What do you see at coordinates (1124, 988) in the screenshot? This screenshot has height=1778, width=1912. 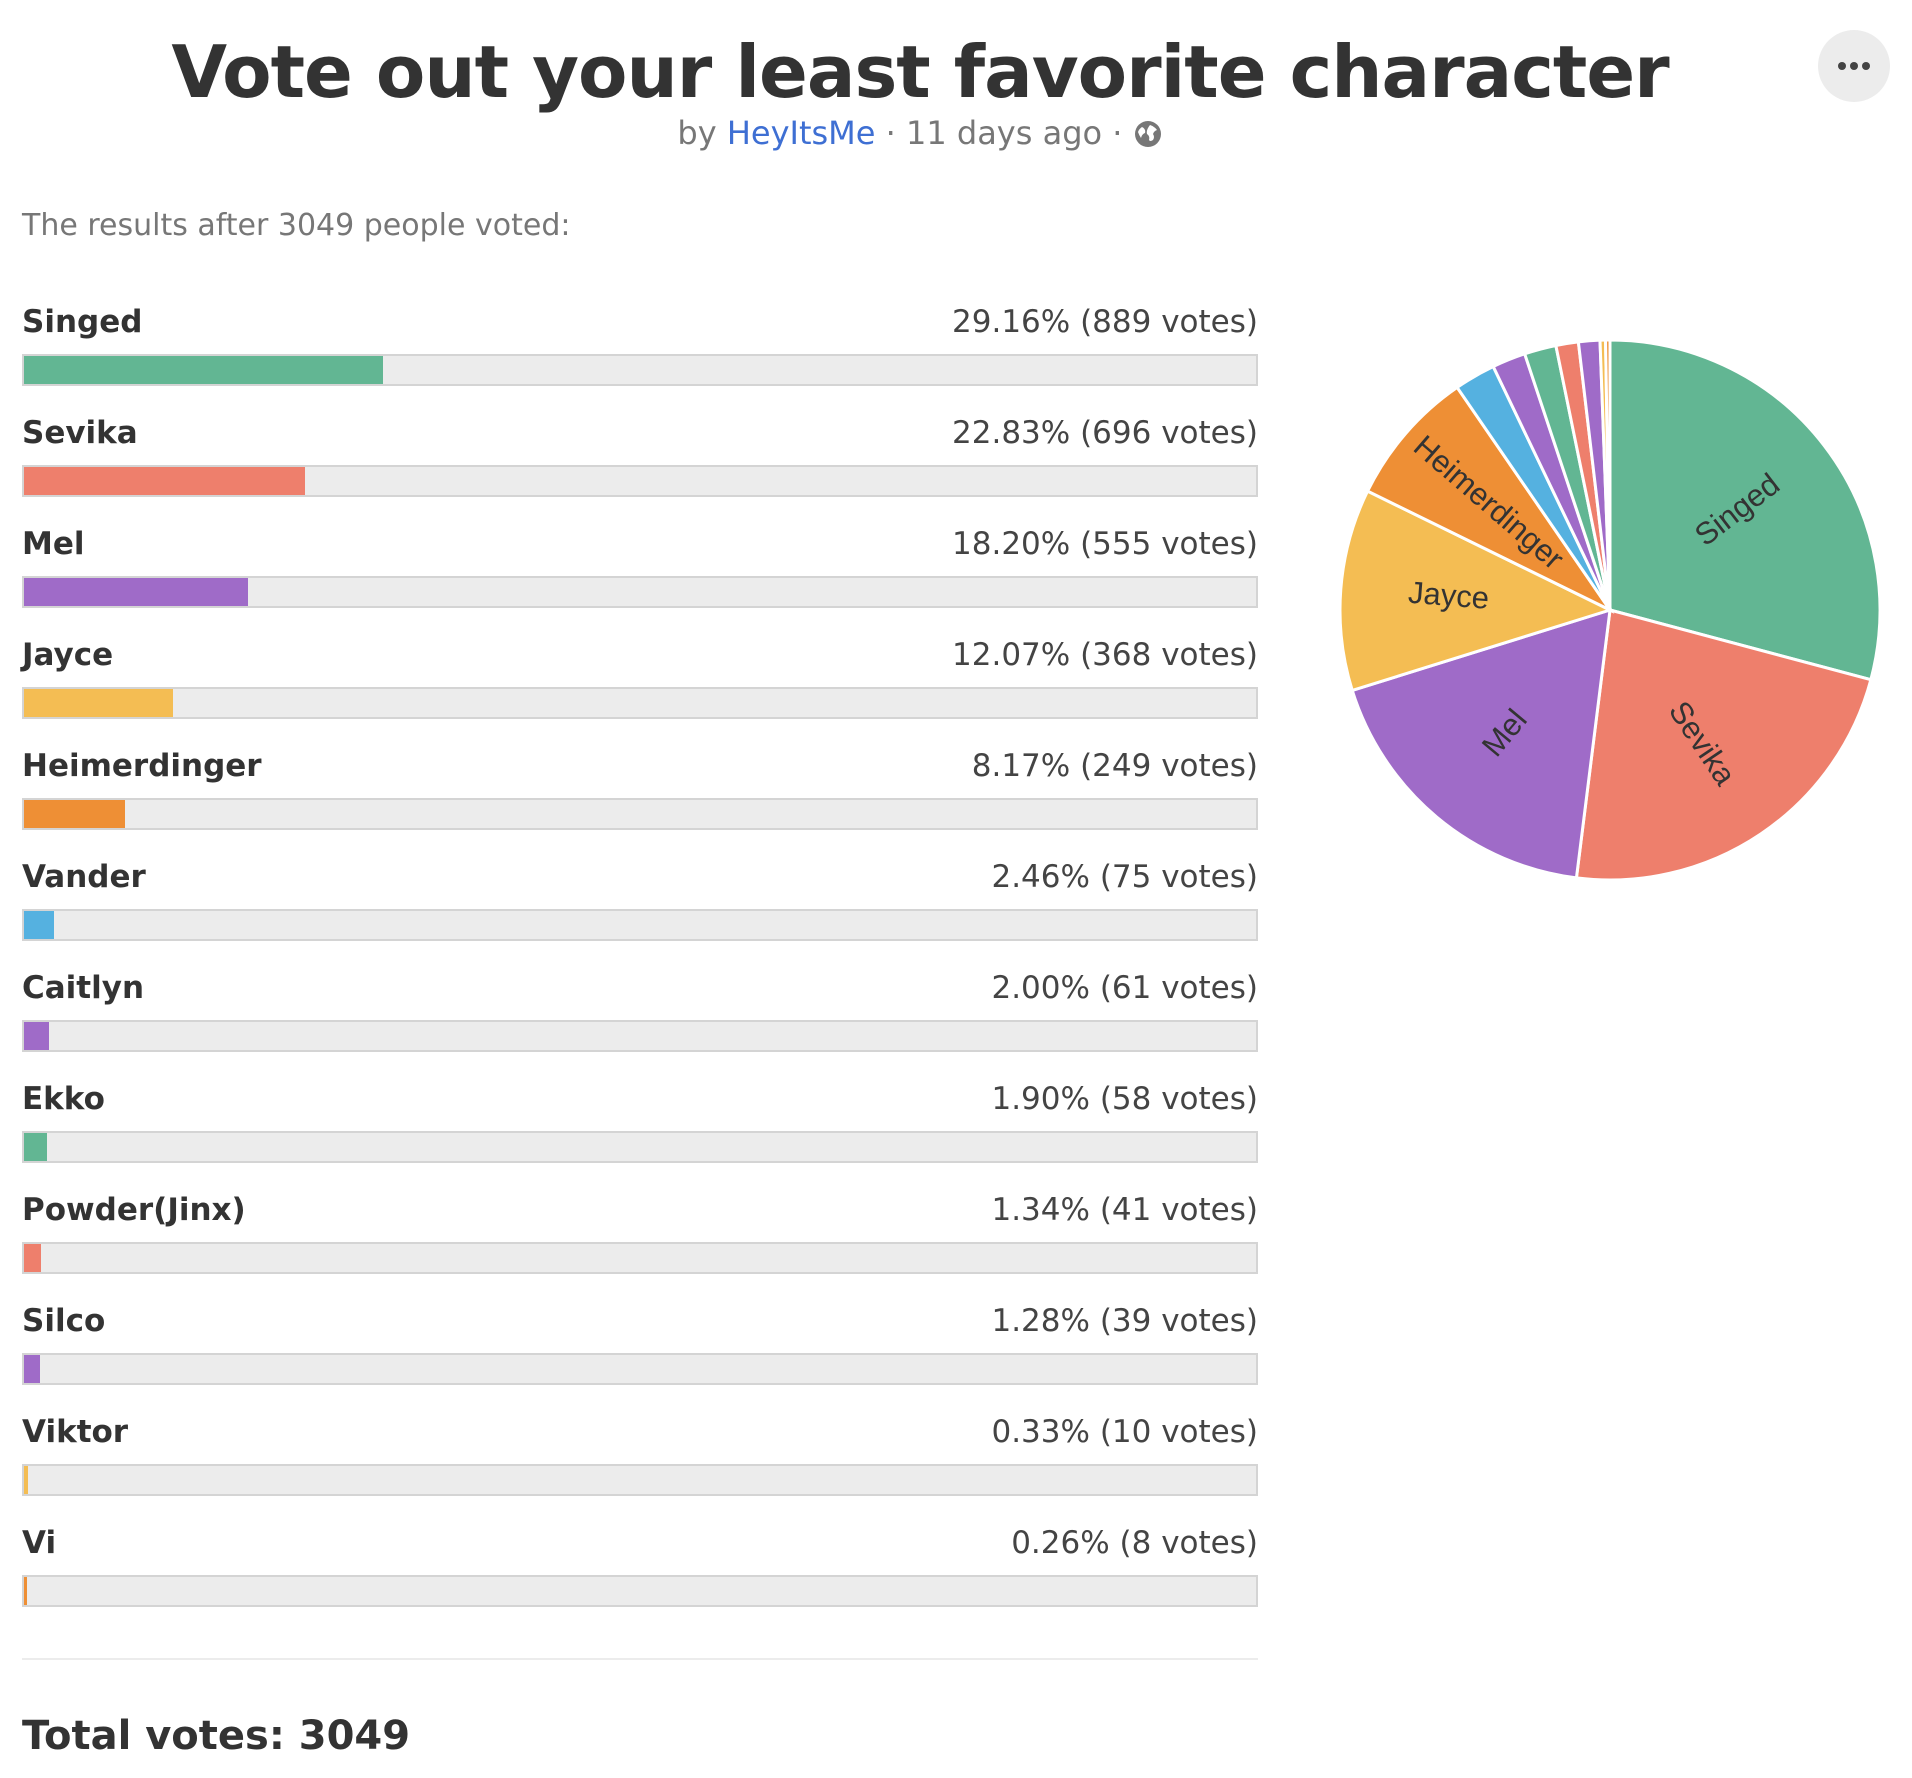 I see `option-stat: 2.00% (61 votes)` at bounding box center [1124, 988].